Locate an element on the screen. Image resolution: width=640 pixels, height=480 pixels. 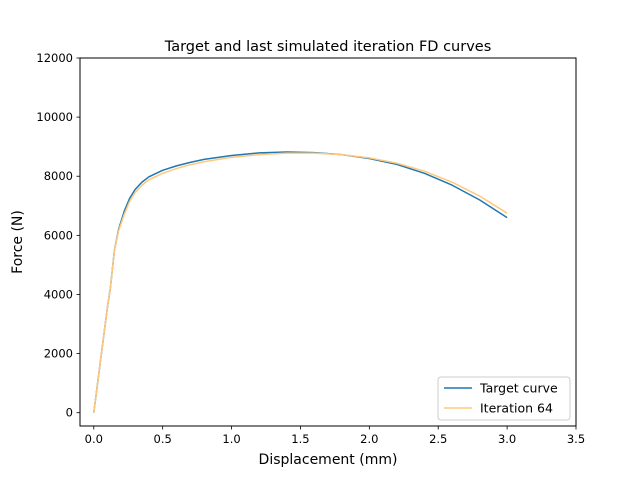
x-tick-label: 1.0 is located at coordinates (231, 439).